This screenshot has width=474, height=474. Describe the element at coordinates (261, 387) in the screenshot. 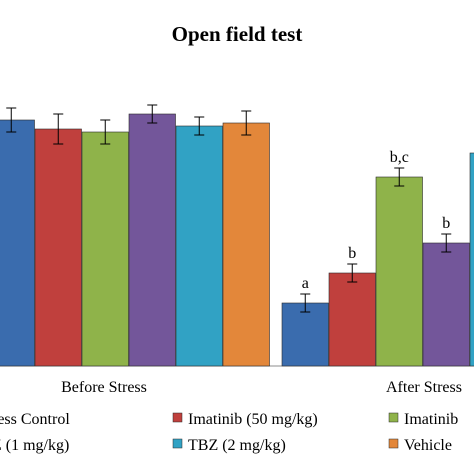

I see `category-labels: Before Stress After Stress` at that location.